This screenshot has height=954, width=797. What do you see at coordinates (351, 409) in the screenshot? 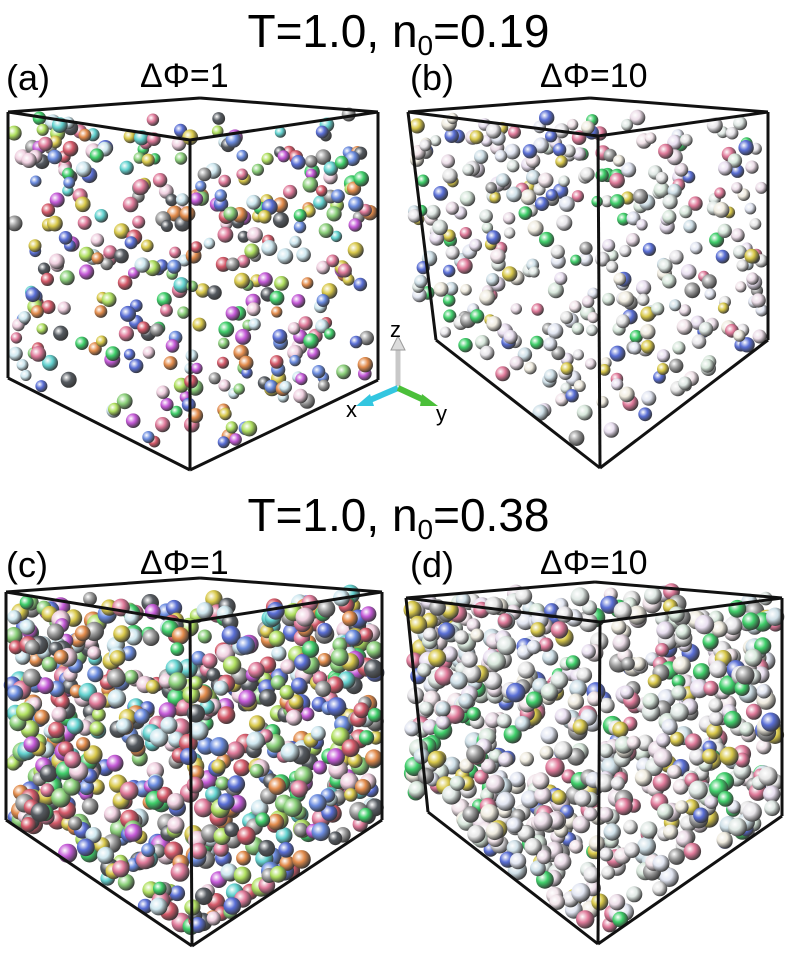
I see `axis-label-x: x` at bounding box center [351, 409].